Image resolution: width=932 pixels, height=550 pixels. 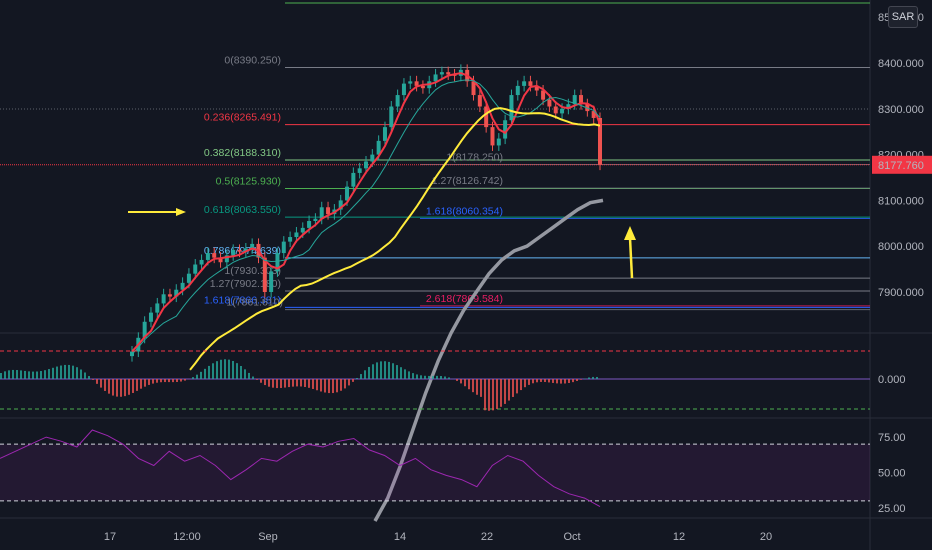 I want to click on rsi-axis-label: 25.00, so click(x=892, y=509).